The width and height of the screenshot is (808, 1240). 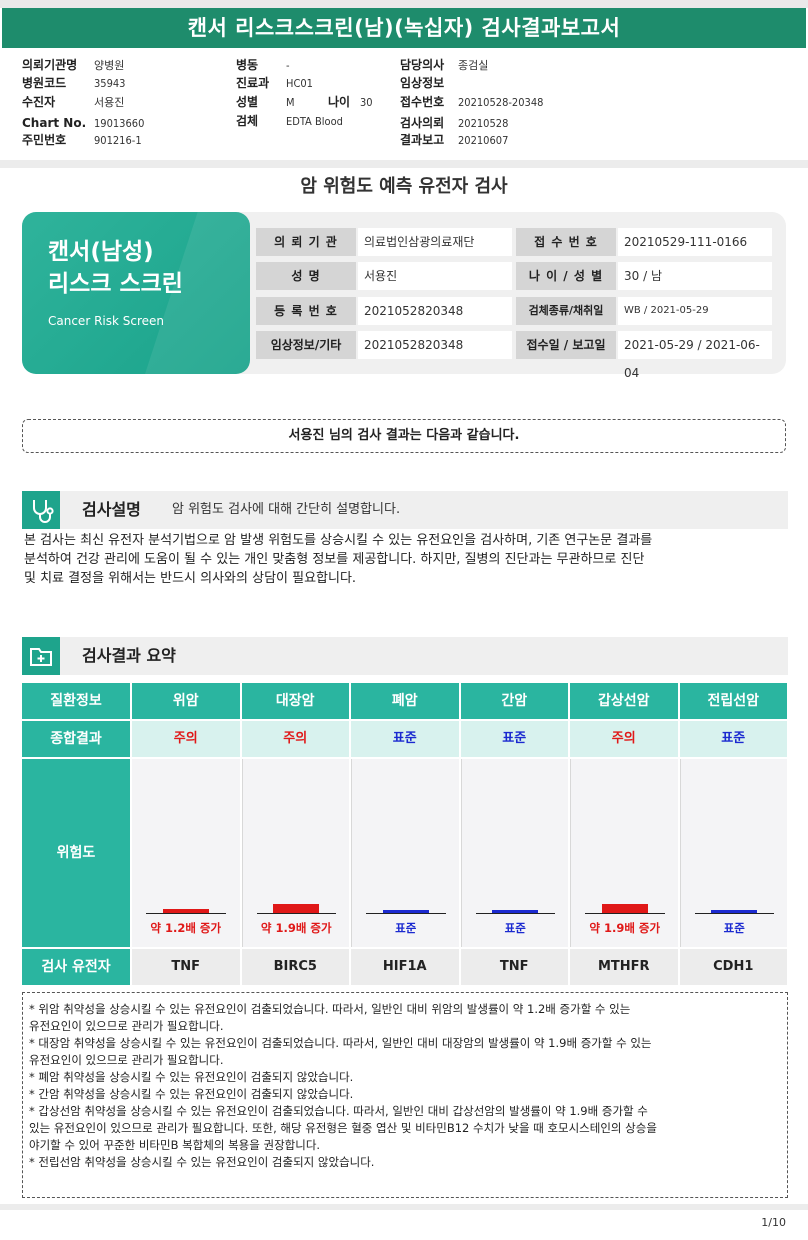 I want to click on badge-title: 캔서(남성) 리스크 스크린, so click(x=115, y=268).